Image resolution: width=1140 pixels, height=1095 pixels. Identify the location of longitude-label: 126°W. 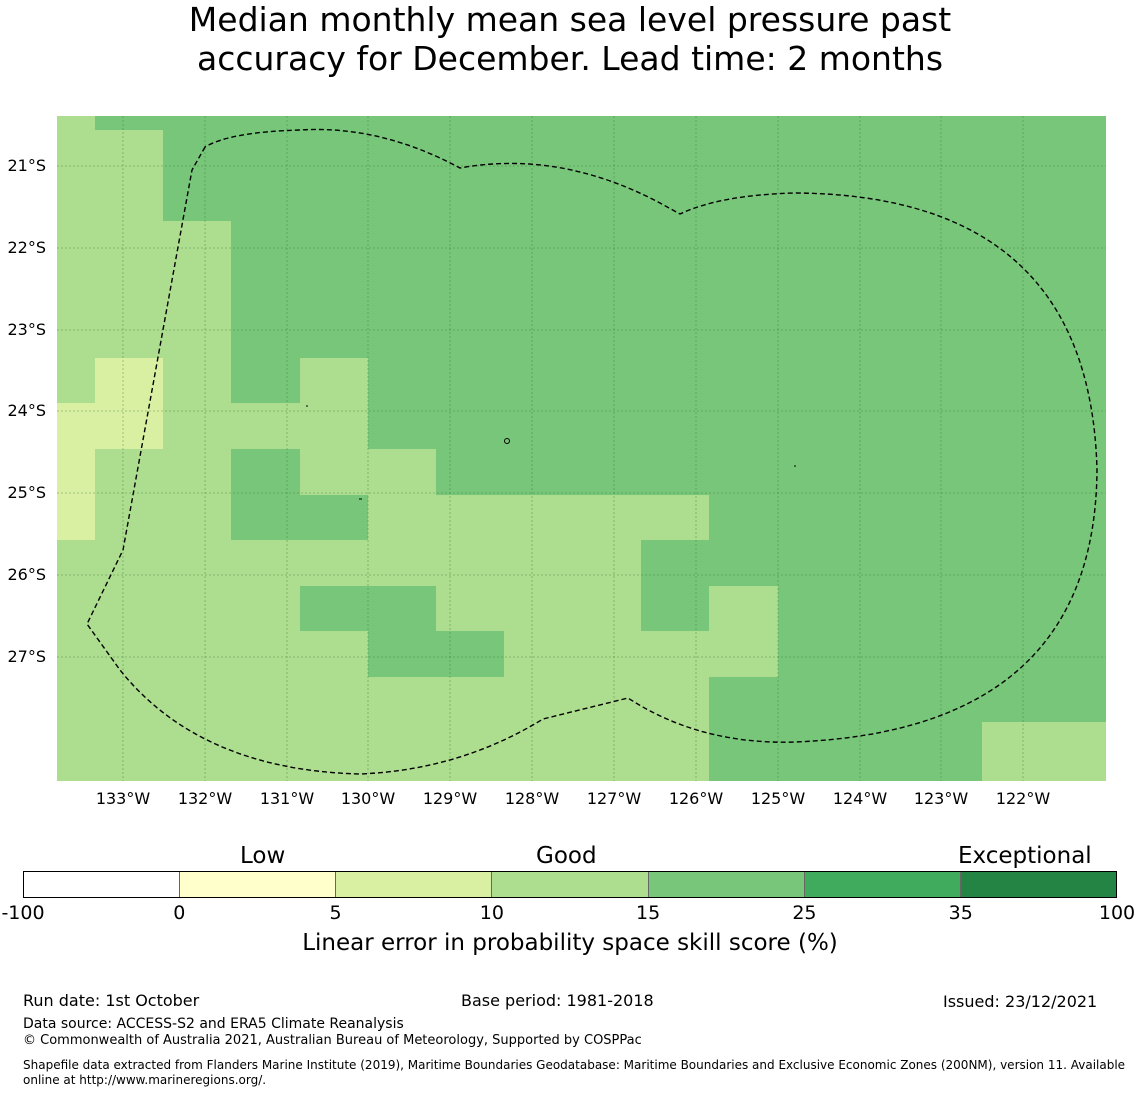
(696, 798).